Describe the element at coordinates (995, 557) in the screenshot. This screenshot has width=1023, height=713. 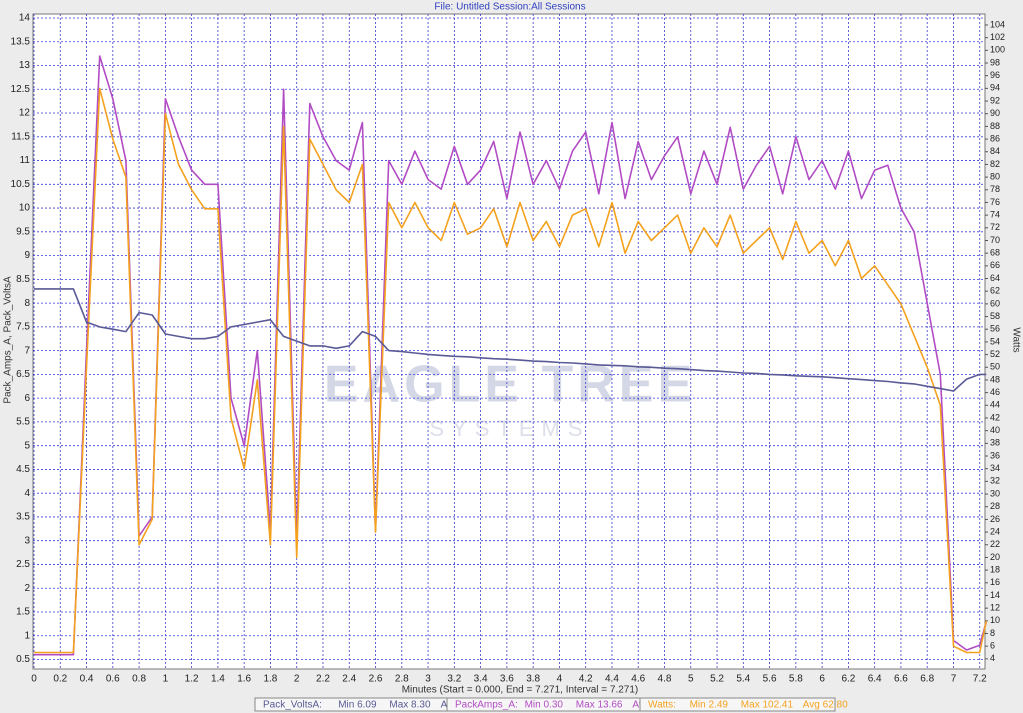
I see `y2-tick-label: 20` at that location.